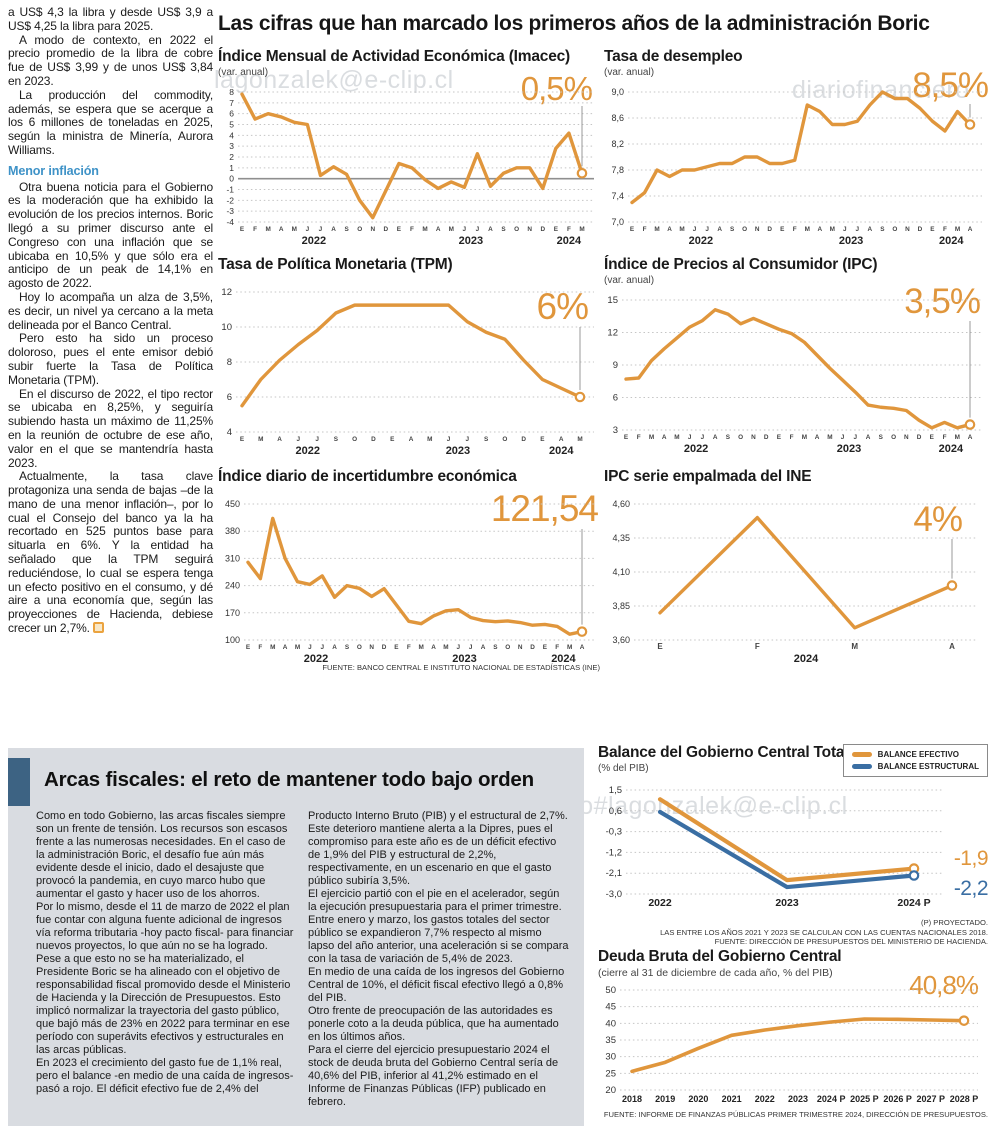  I want to click on svg-text: 12, so click(226, 292).